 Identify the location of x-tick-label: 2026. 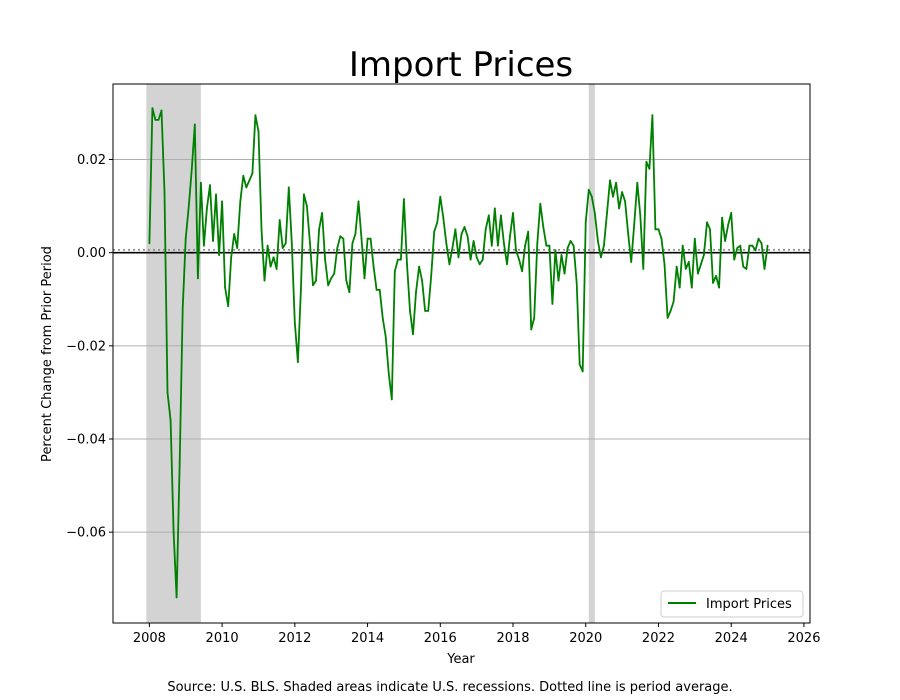
(803, 638).